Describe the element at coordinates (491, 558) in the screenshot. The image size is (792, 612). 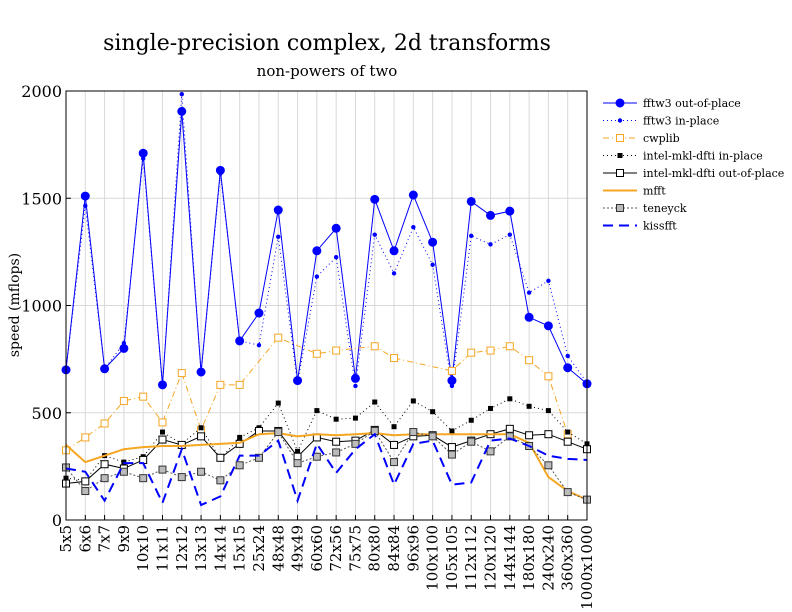
I see `x-tick-label: 120x120` at that location.